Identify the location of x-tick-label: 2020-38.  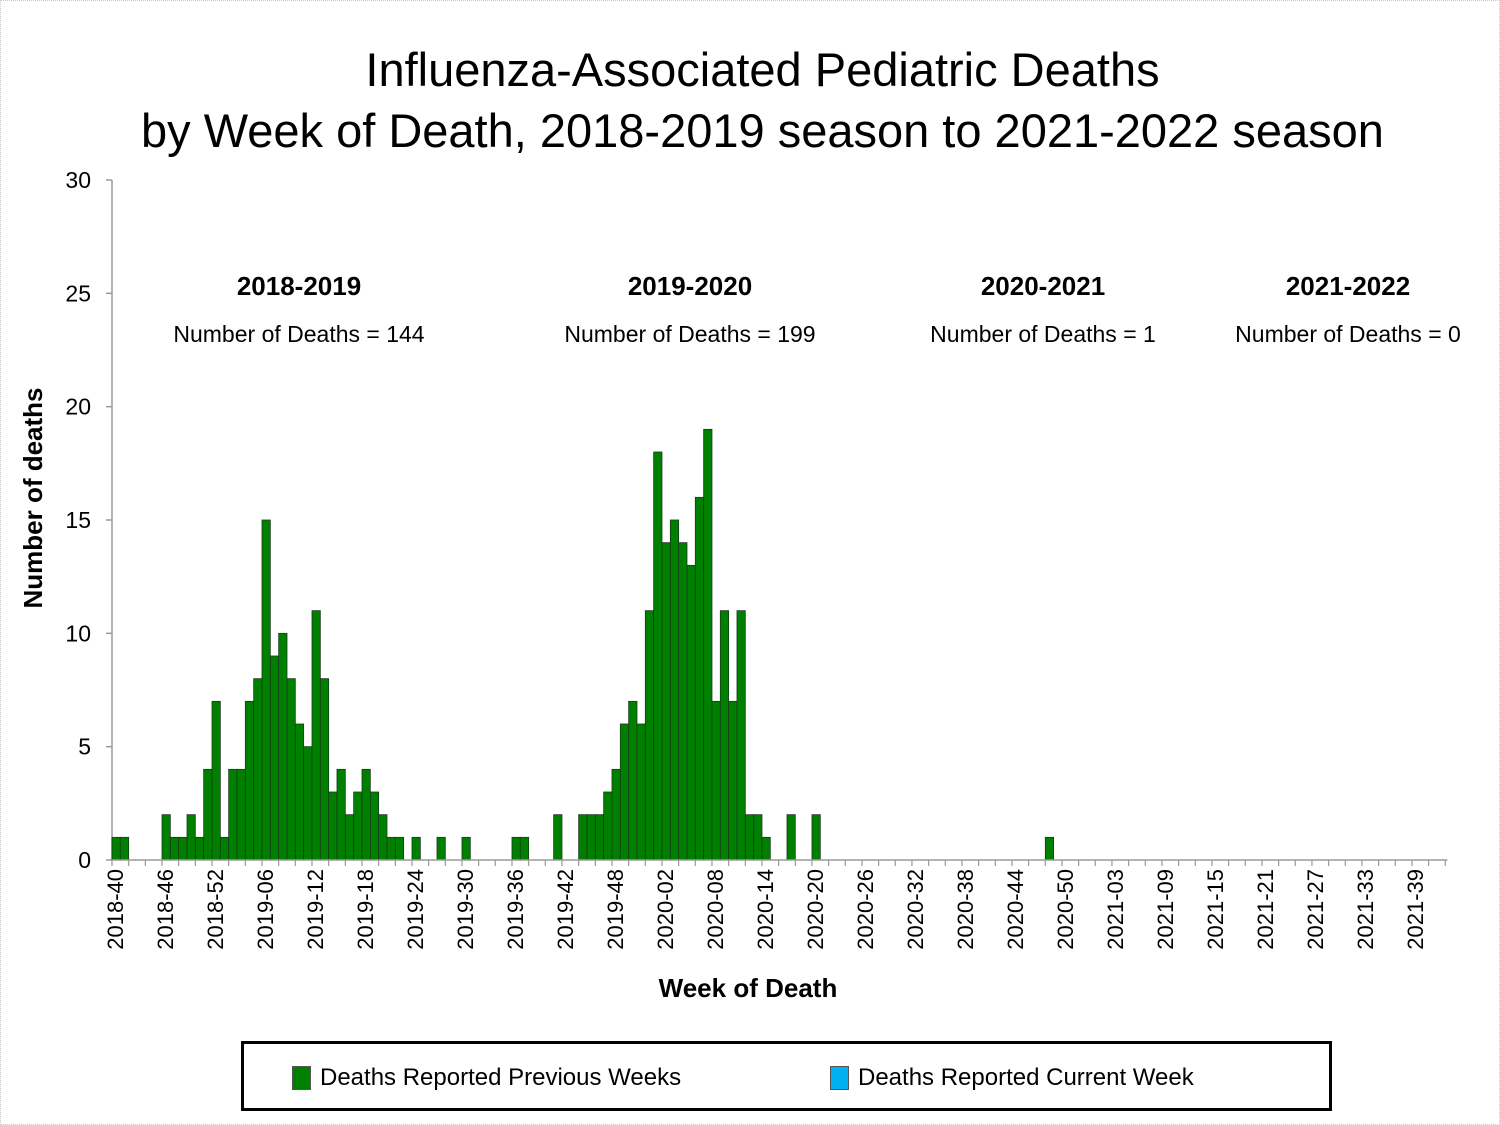
(965, 909).